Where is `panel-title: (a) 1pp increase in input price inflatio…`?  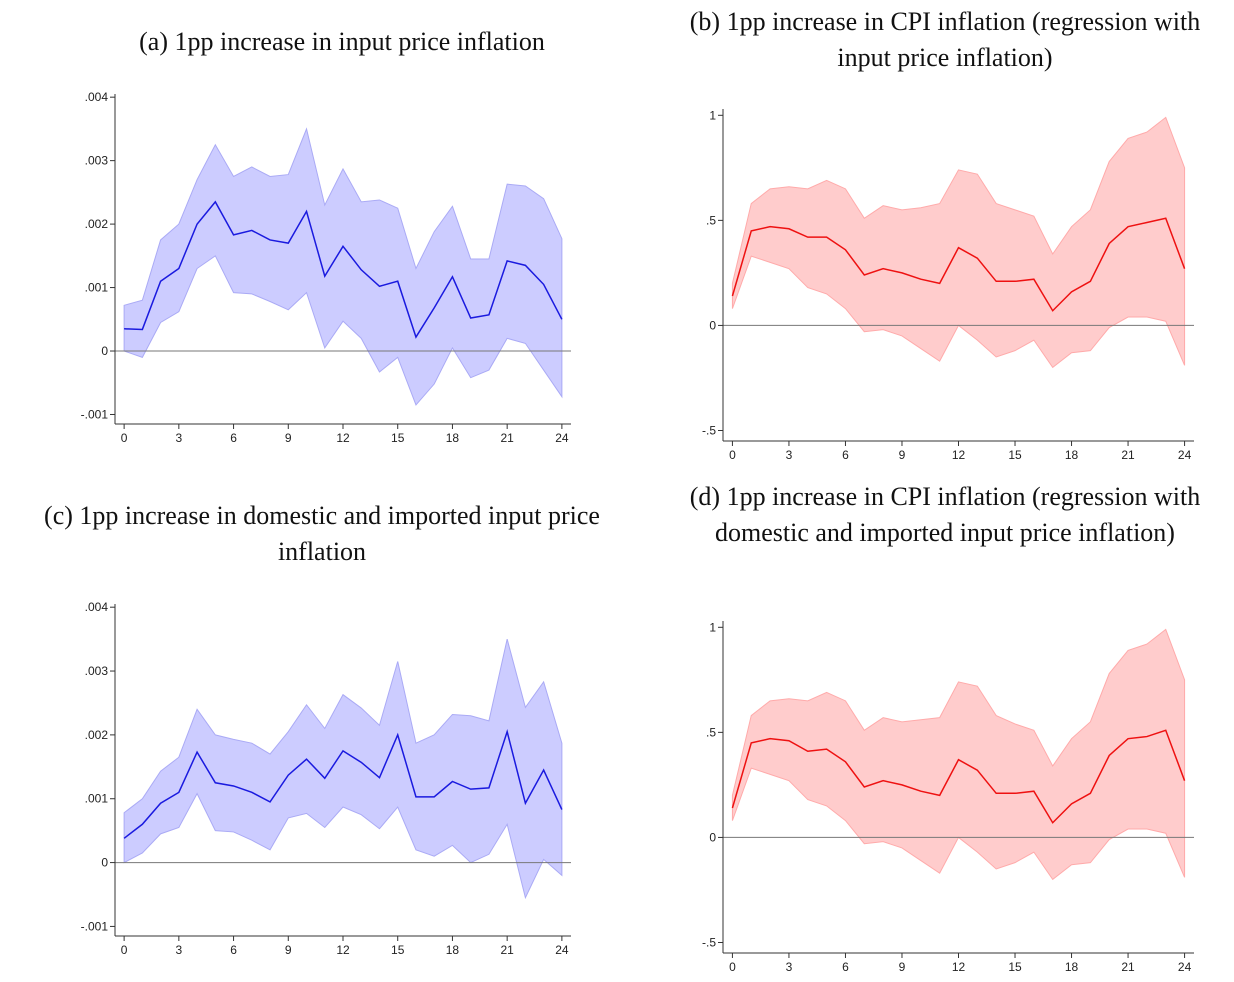
panel-title: (a) 1pp increase in input price inflatio… is located at coordinates (342, 41).